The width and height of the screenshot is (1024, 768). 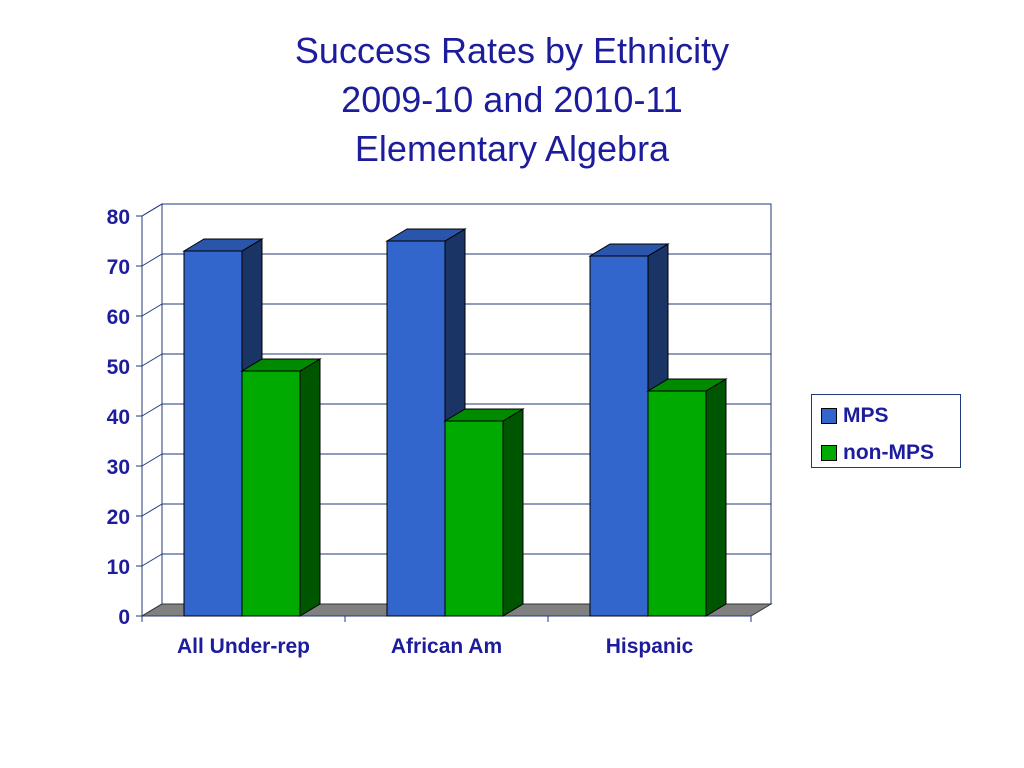 I want to click on legend-item-mps: MPS, so click(x=855, y=416).